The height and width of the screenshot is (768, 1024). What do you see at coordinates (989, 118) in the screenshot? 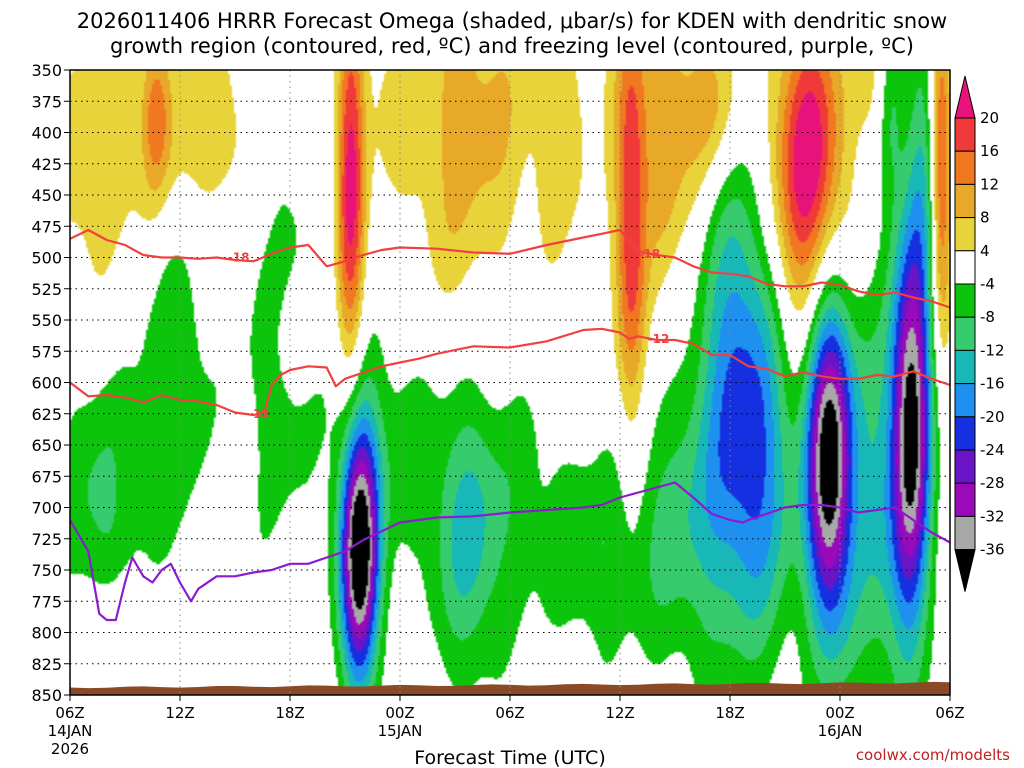
I see `colorbar-label: 20` at bounding box center [989, 118].